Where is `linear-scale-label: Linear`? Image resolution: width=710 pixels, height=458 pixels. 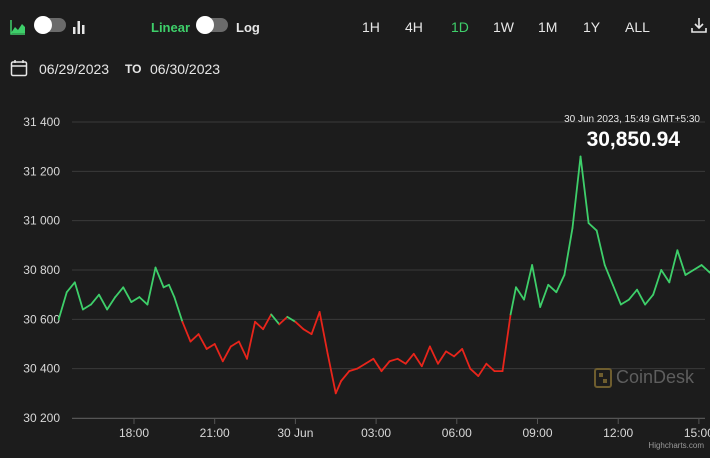
linear-scale-label: Linear is located at coordinates (171, 27).